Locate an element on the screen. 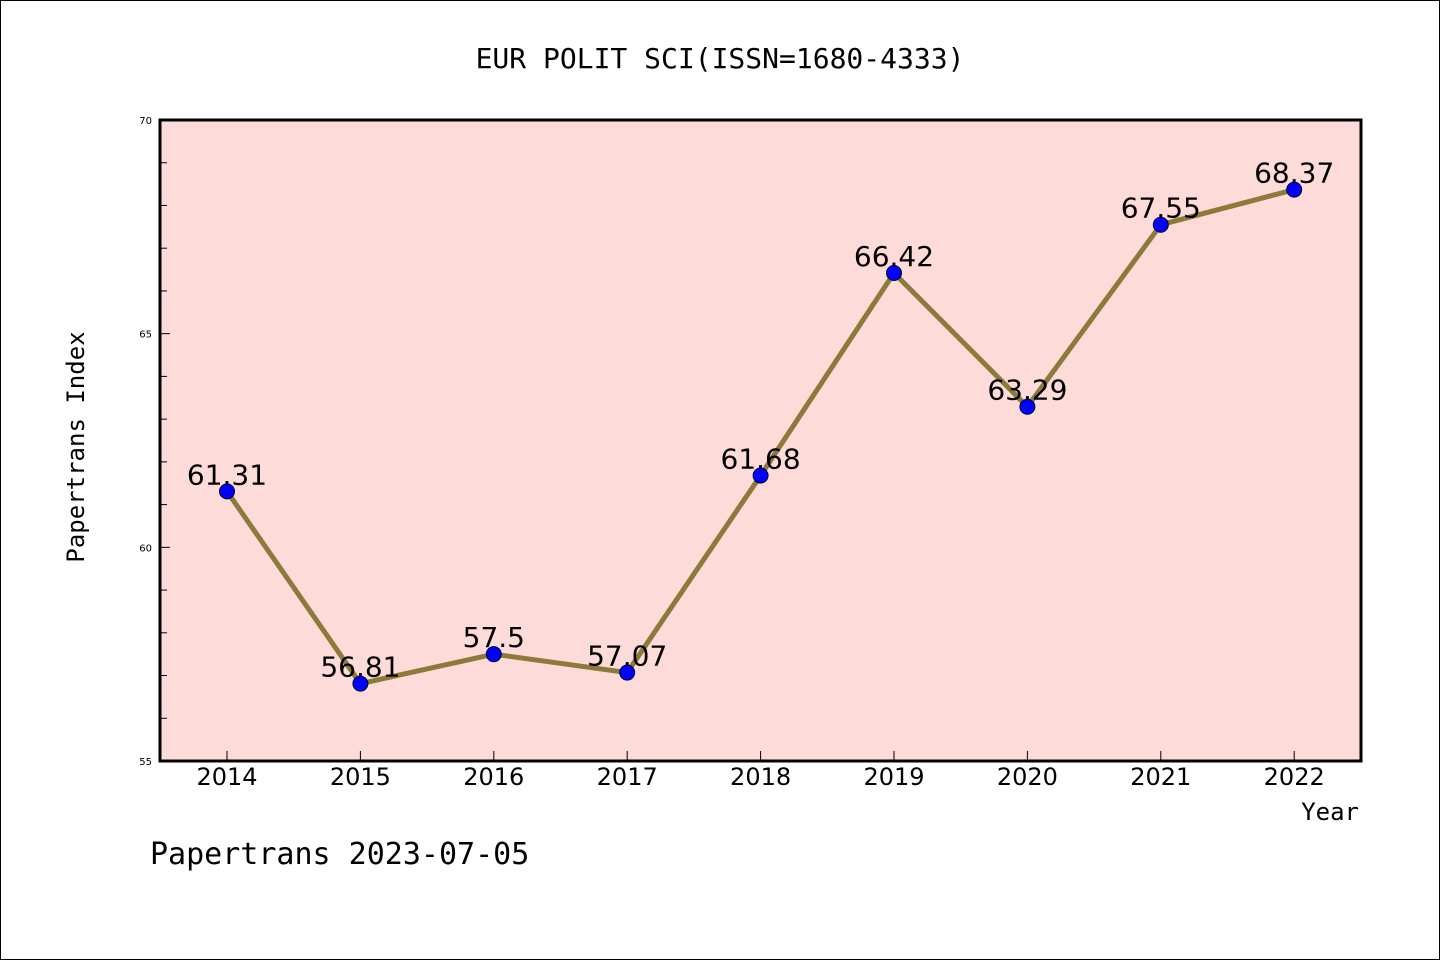 The width and height of the screenshot is (1440, 960). y-axis: 55 60 65 70 is located at coordinates (154, 442).